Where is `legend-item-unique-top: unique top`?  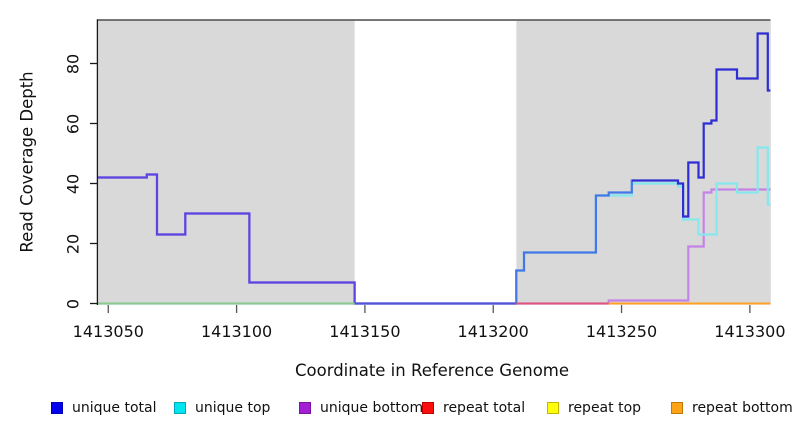 legend-item-unique-top: unique top is located at coordinates (222, 408).